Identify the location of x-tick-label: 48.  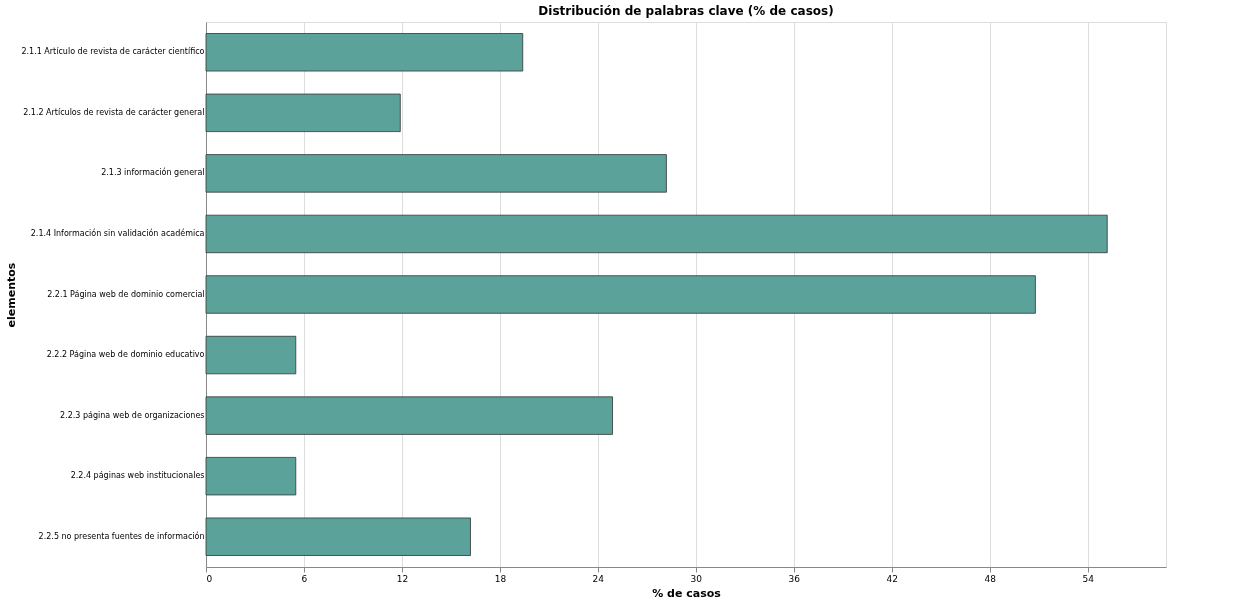
(990, 578).